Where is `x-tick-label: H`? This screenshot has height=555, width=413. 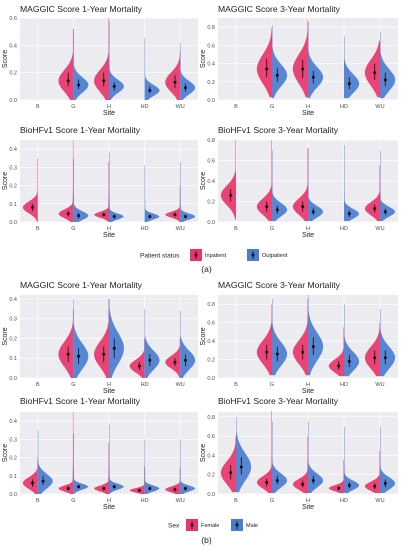
x-tick-label: H is located at coordinates (308, 385).